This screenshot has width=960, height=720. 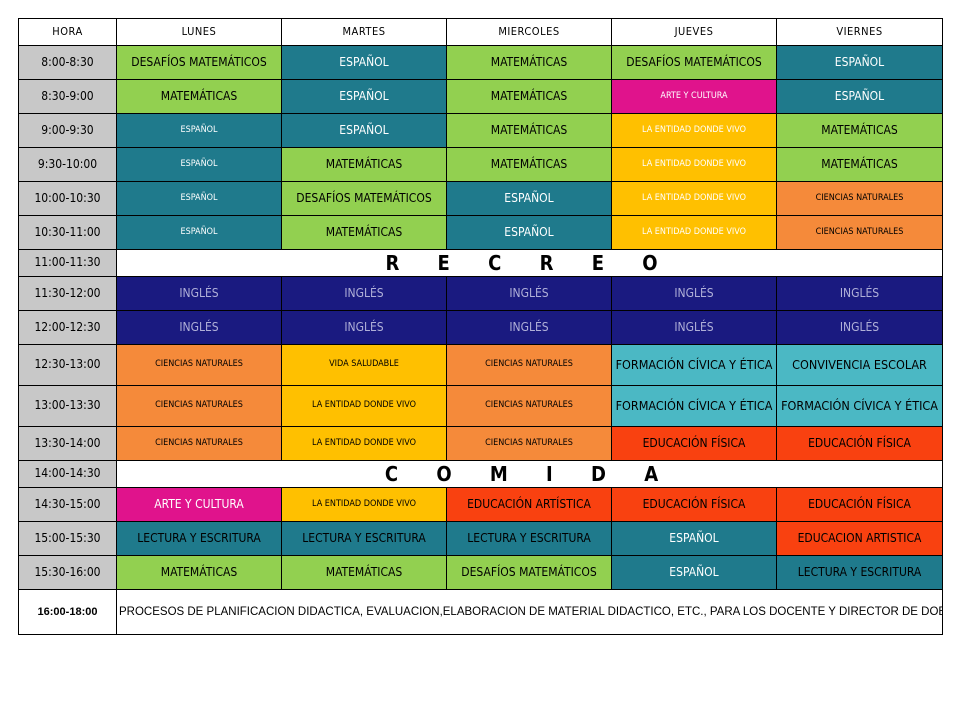 What do you see at coordinates (694, 32) in the screenshot?
I see `header-jueves: JUEVES` at bounding box center [694, 32].